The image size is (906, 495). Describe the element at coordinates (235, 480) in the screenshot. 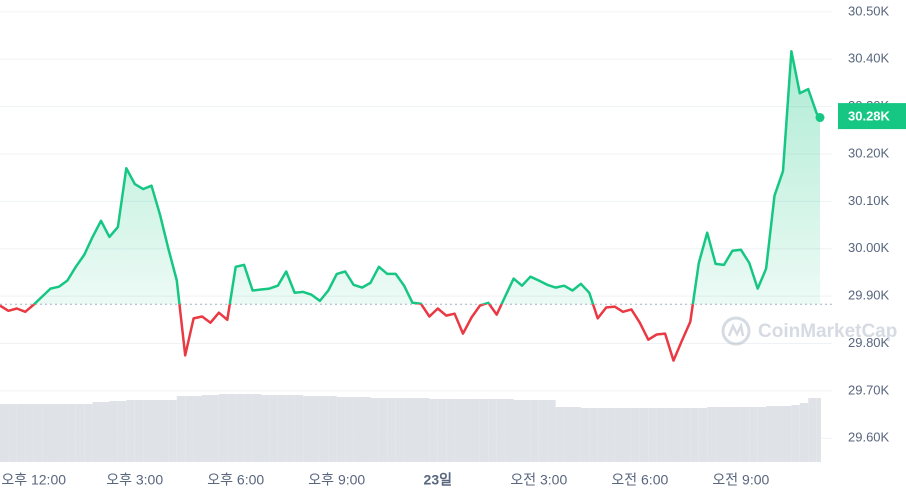

I see `x-tick-label: 오후 6:00` at that location.